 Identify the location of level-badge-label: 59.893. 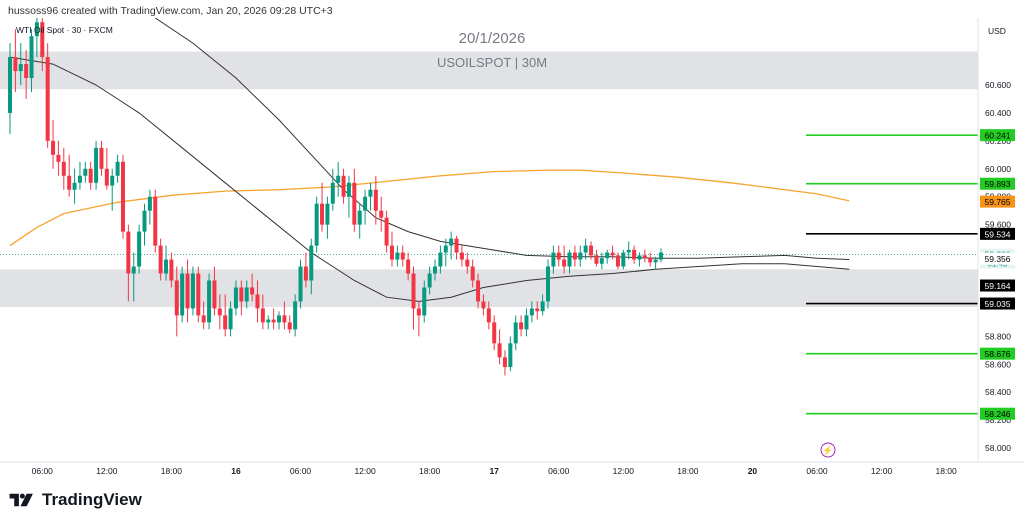
(998, 184).